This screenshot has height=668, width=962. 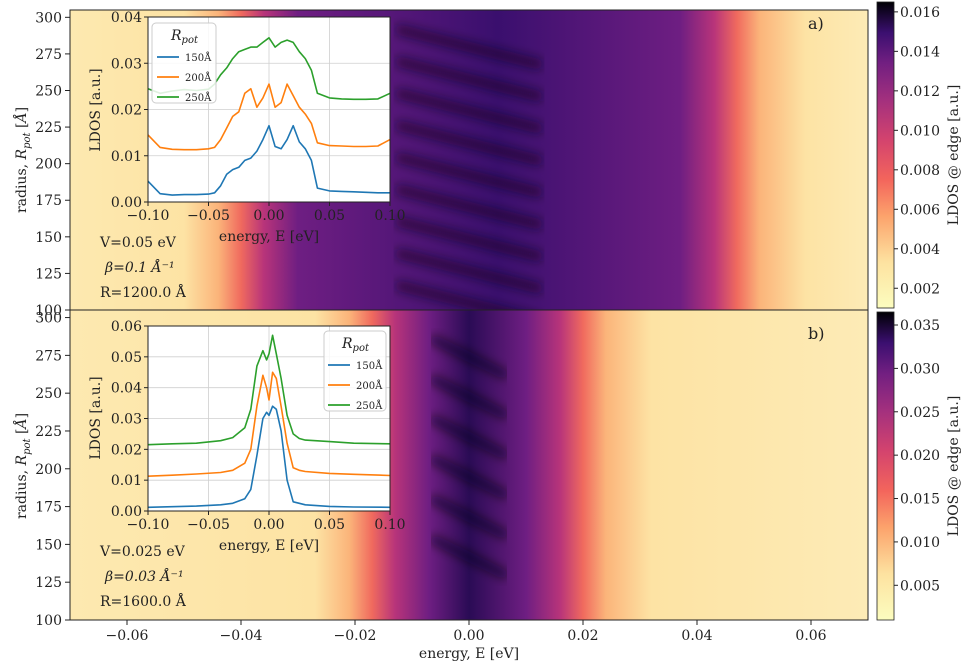 I want to click on inset-a-legend-title: Rpot, so click(x=184, y=37).